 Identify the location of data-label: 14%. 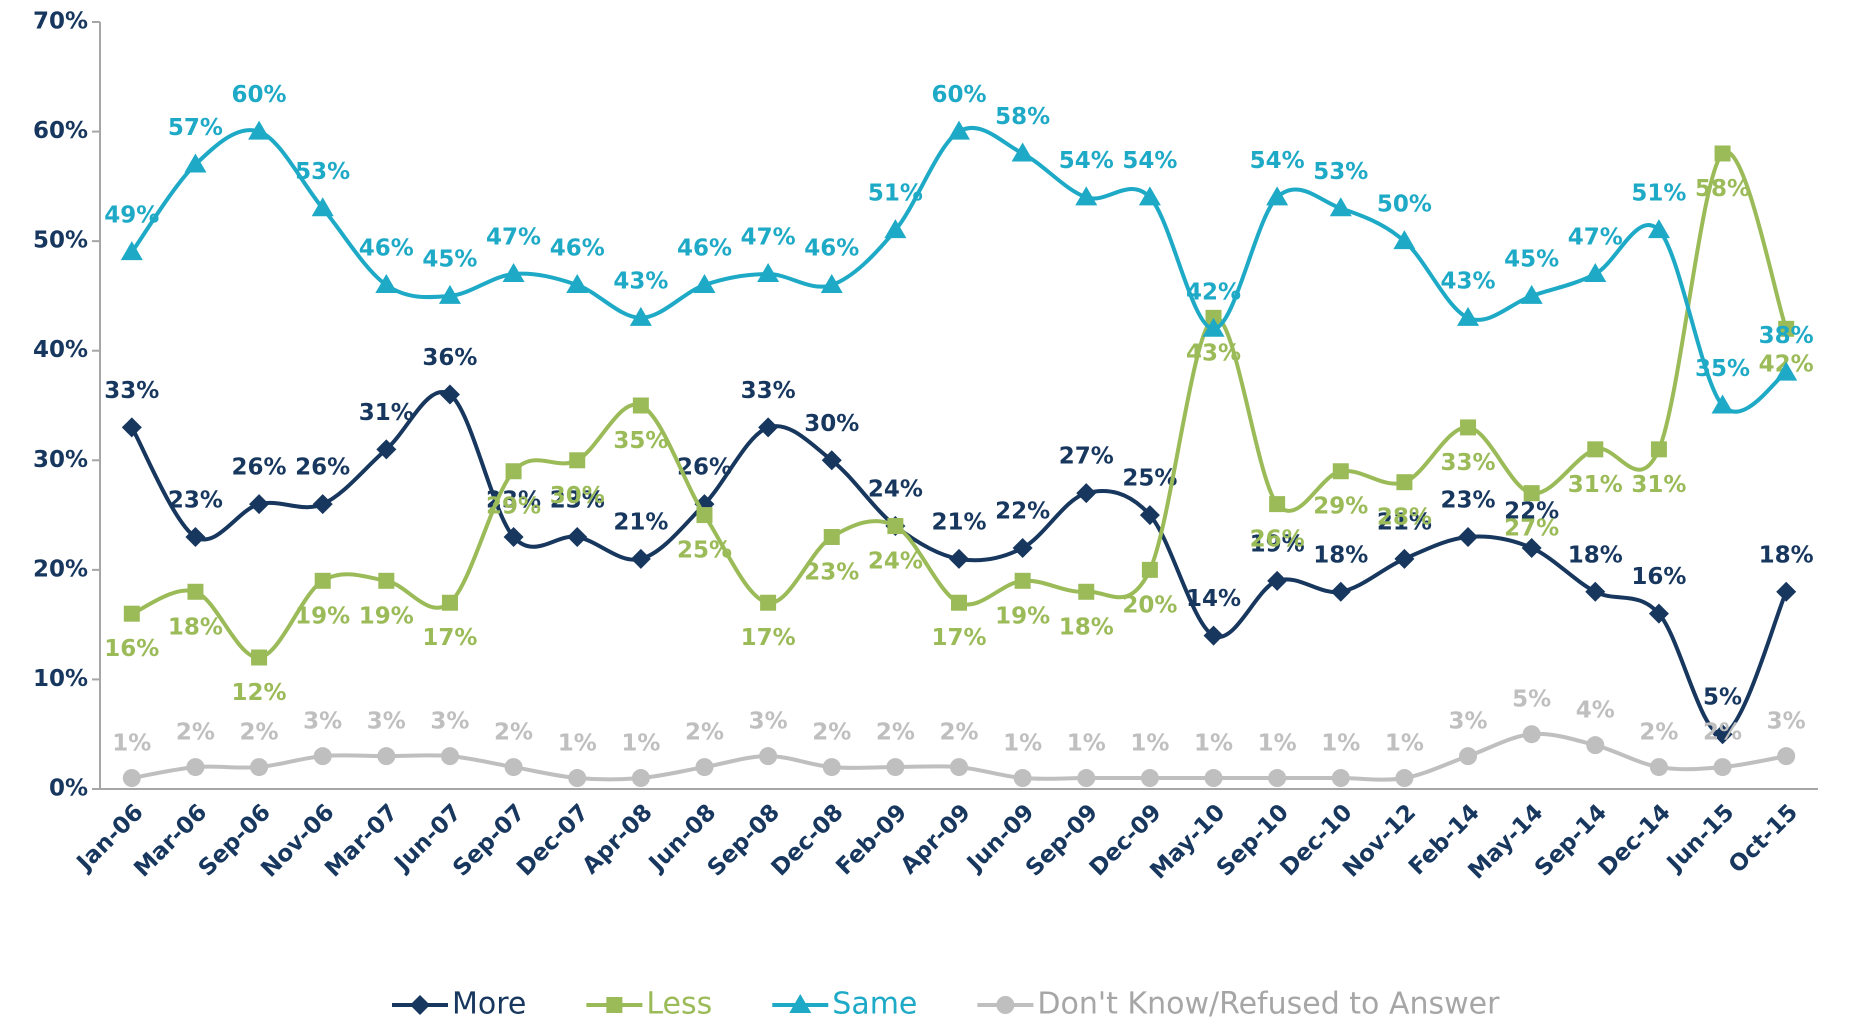
(1213, 599).